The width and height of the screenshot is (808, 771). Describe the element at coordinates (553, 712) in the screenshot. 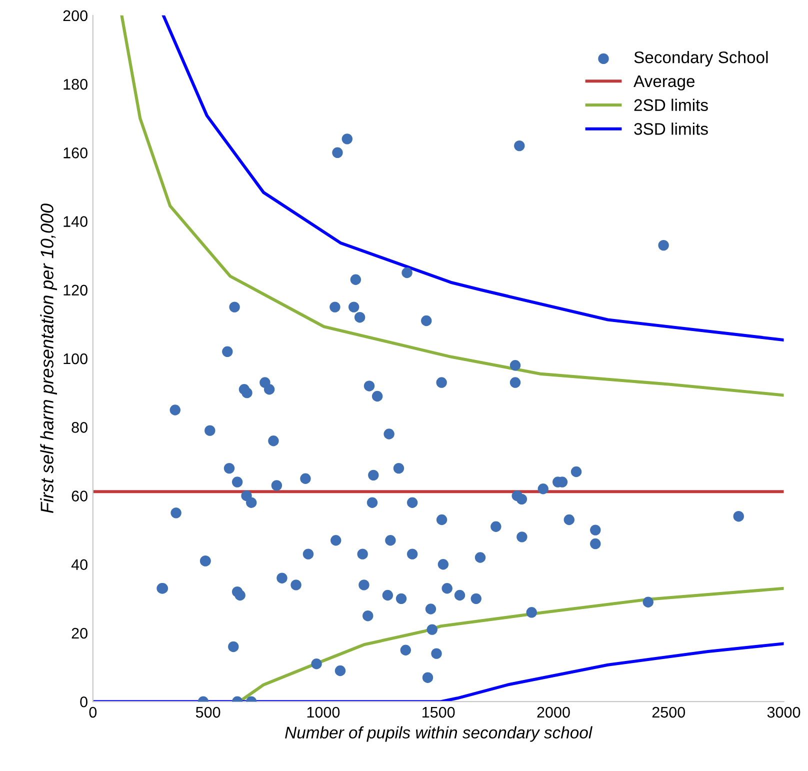

I see `x-tick-label: 2000` at that location.